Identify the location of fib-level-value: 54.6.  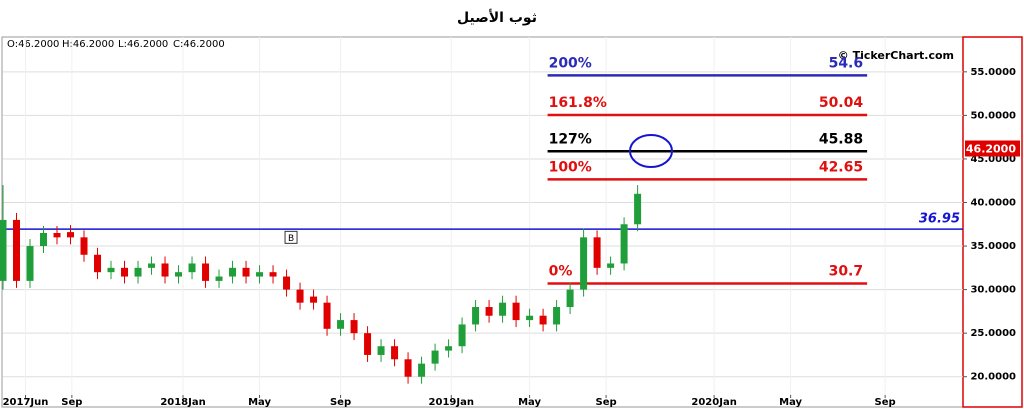
(846, 63).